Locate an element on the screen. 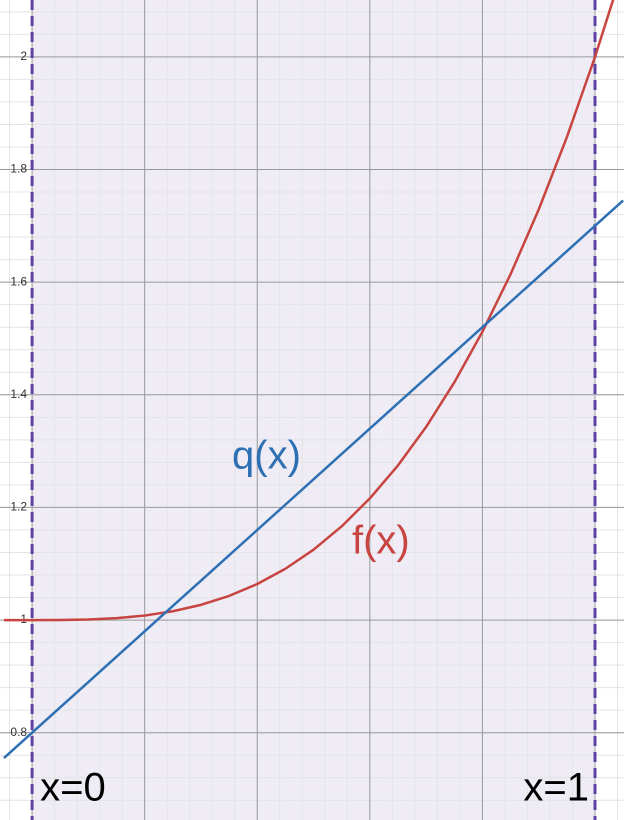 This screenshot has width=624, height=820. vline-label: x=0 is located at coordinates (73, 788).